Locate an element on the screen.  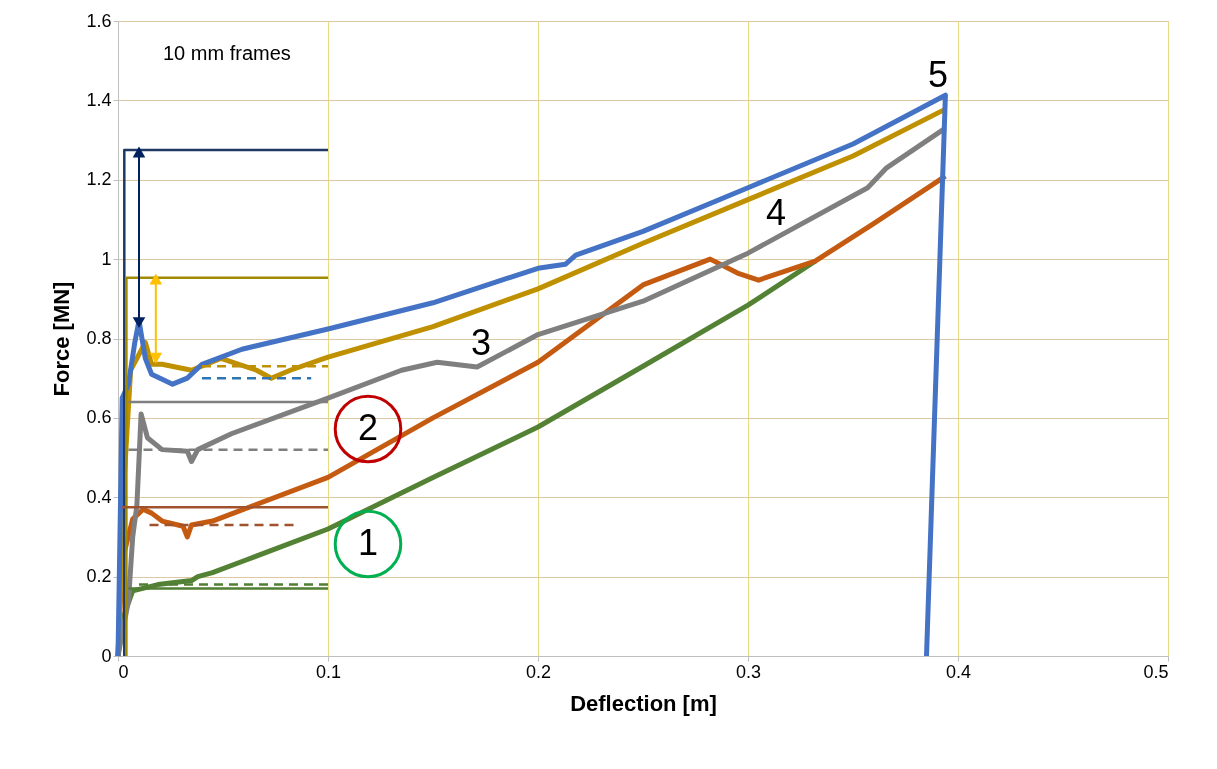
y-tick-label: 1.4 is located at coordinates (99, 99).